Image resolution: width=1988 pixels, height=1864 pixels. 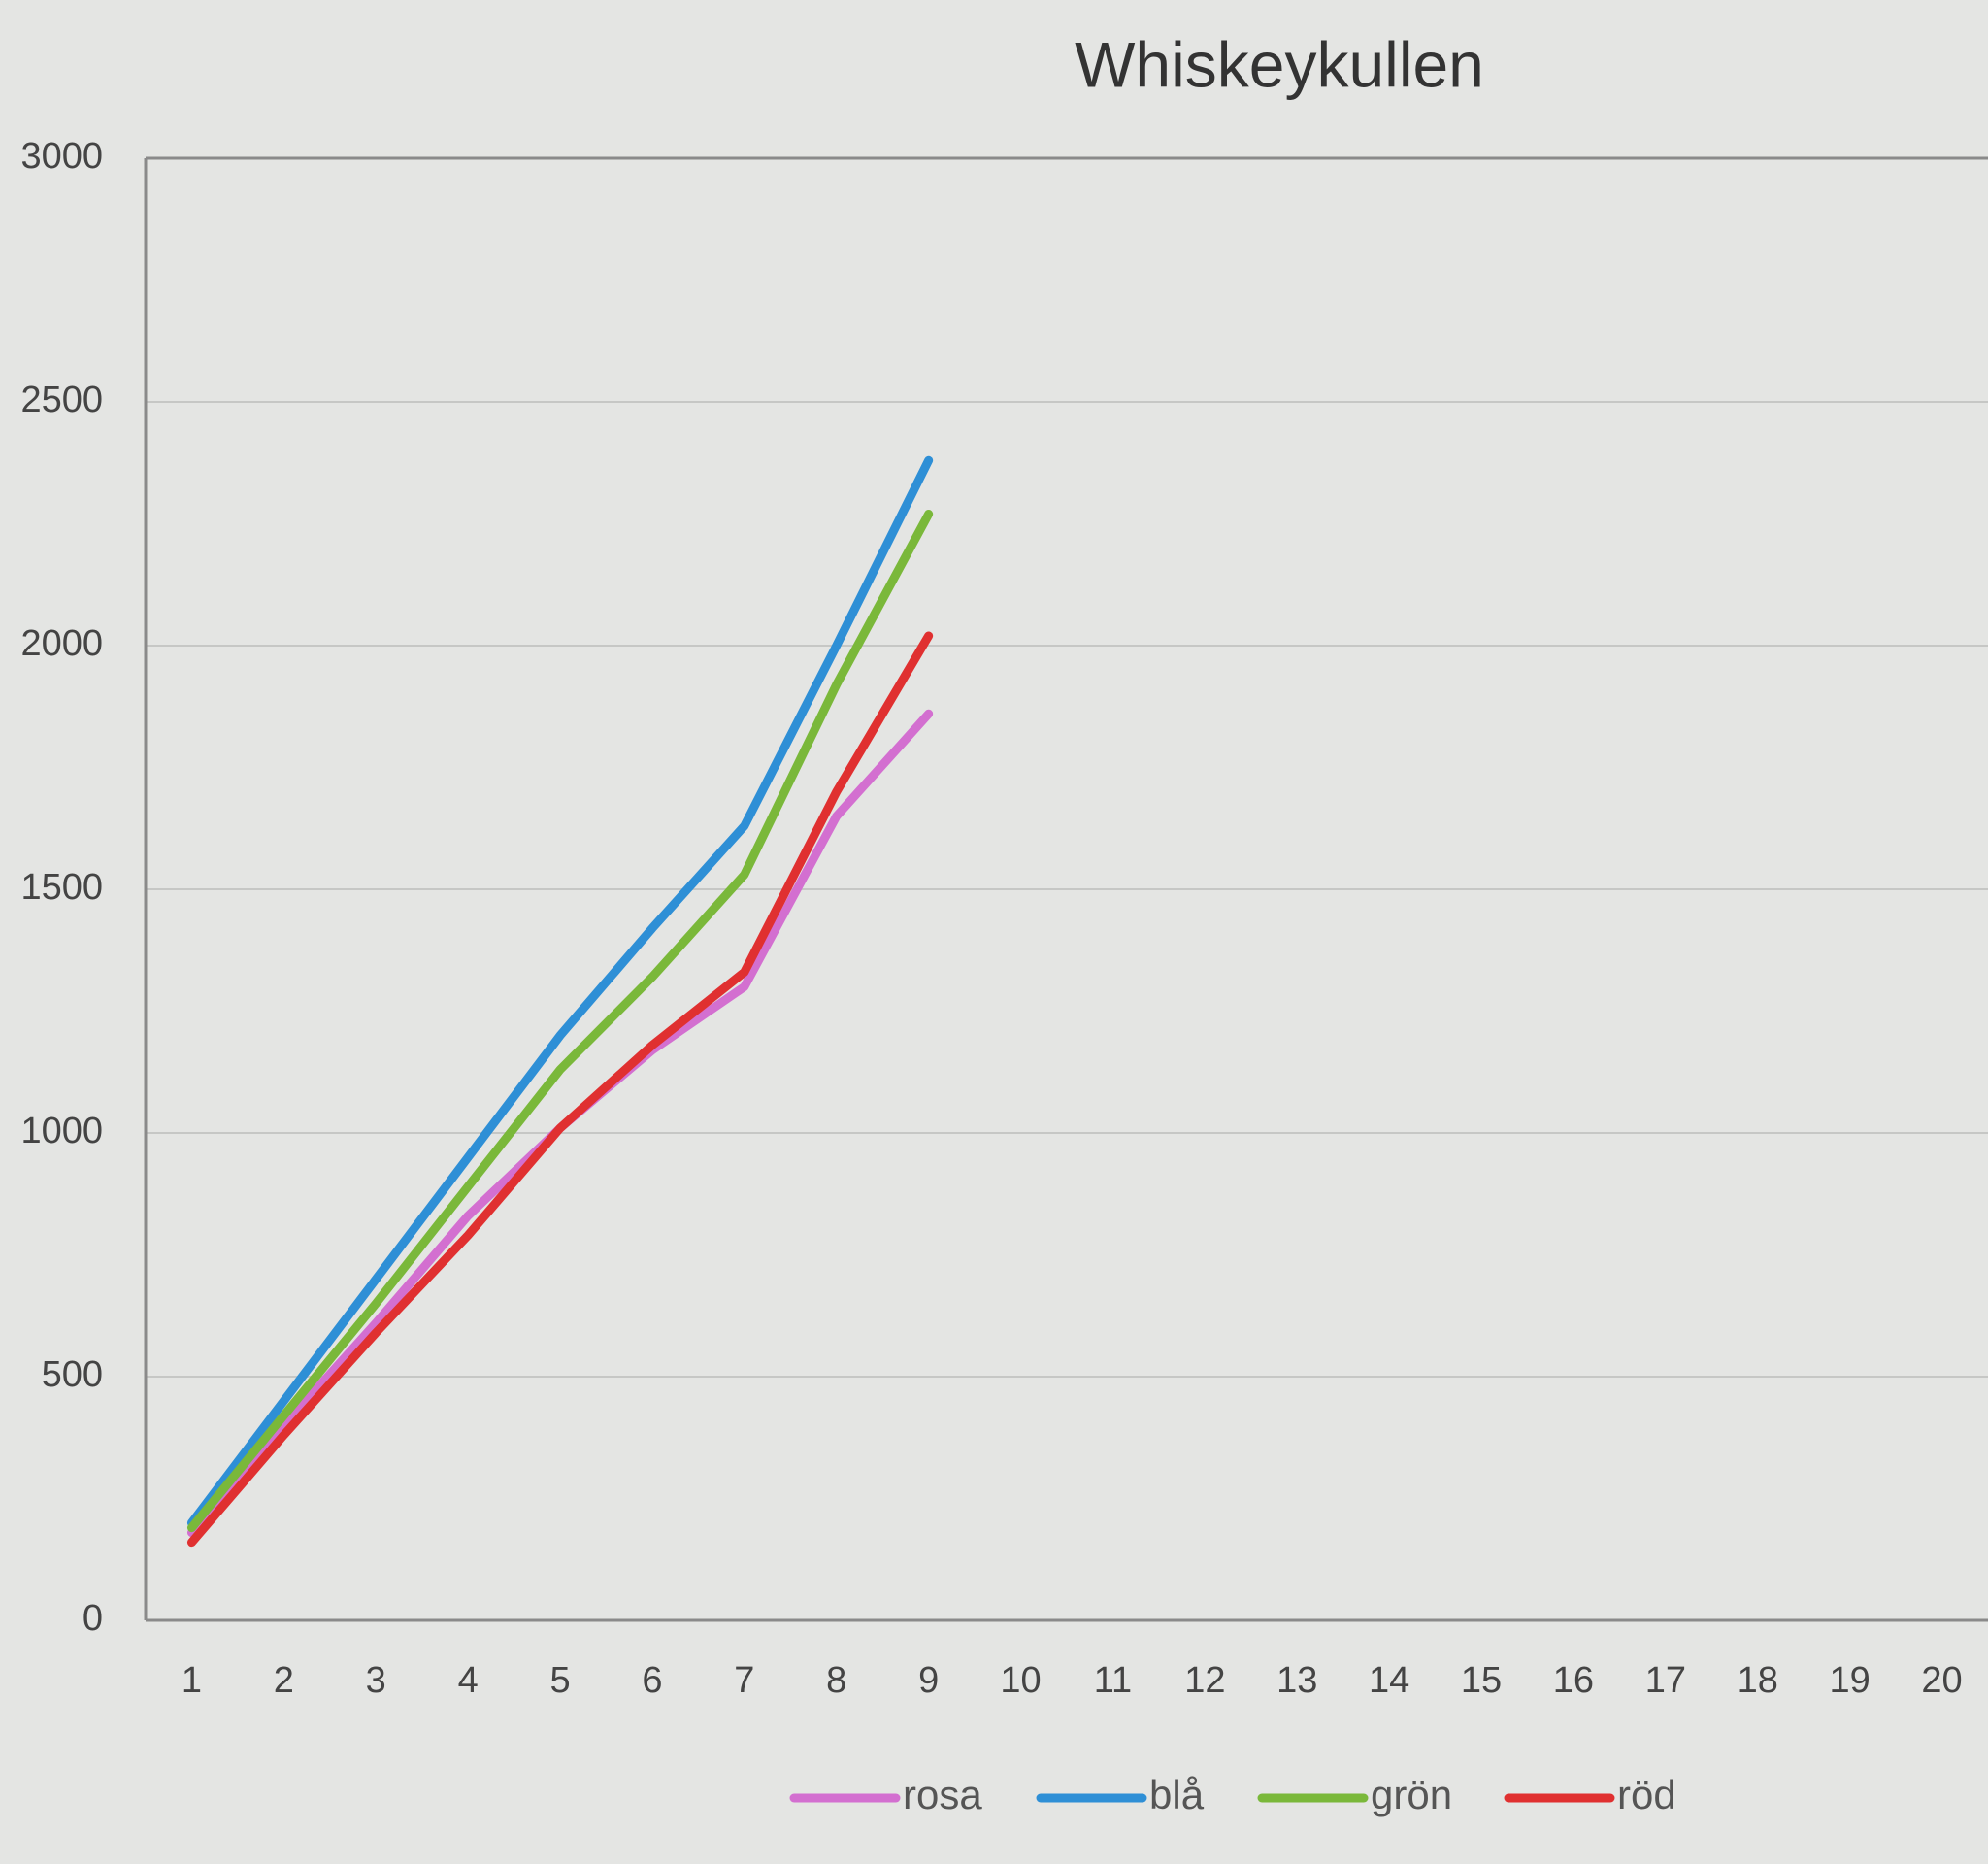 I want to click on x-tick-label: 7, so click(x=744, y=1680).